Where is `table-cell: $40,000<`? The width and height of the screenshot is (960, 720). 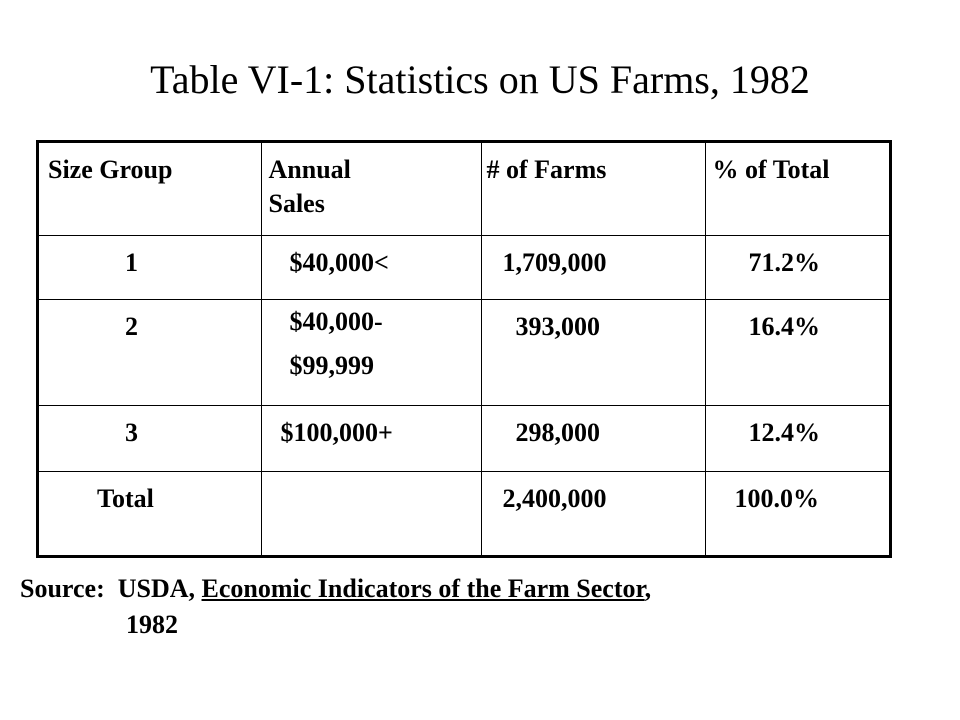
table-cell: $40,000< is located at coordinates (371, 267).